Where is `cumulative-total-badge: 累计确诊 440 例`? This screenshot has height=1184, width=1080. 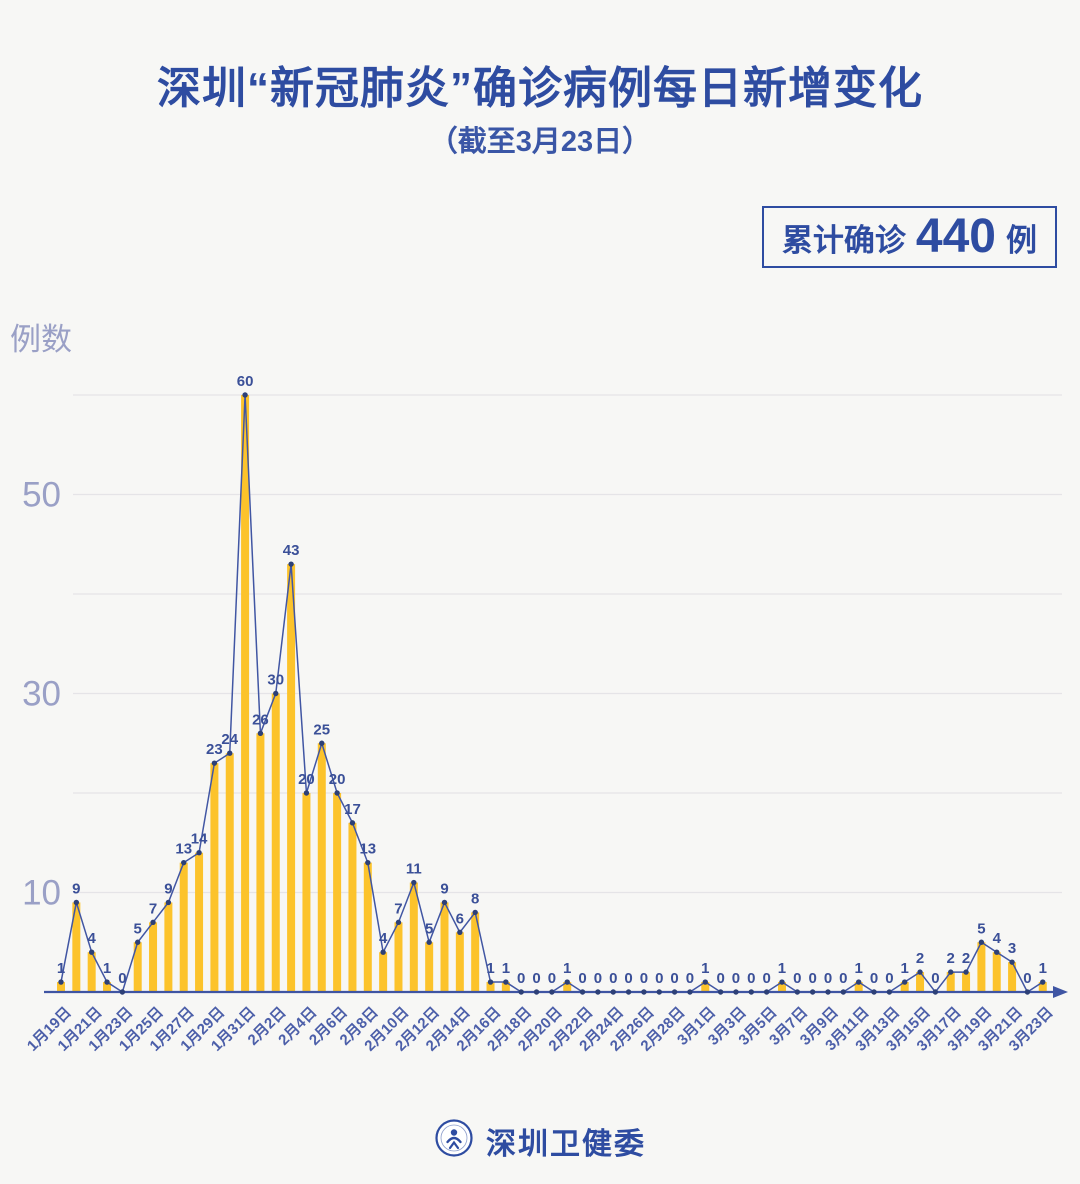 cumulative-total-badge: 累计确诊 440 例 is located at coordinates (909, 237).